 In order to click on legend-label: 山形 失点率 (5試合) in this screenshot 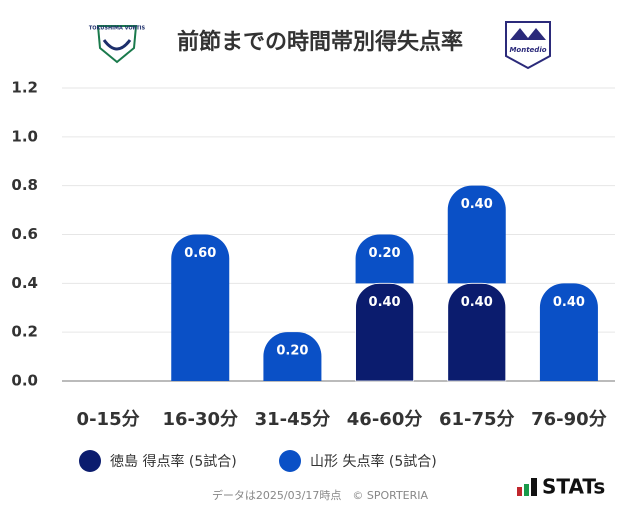, I will do `click(373, 461)`.